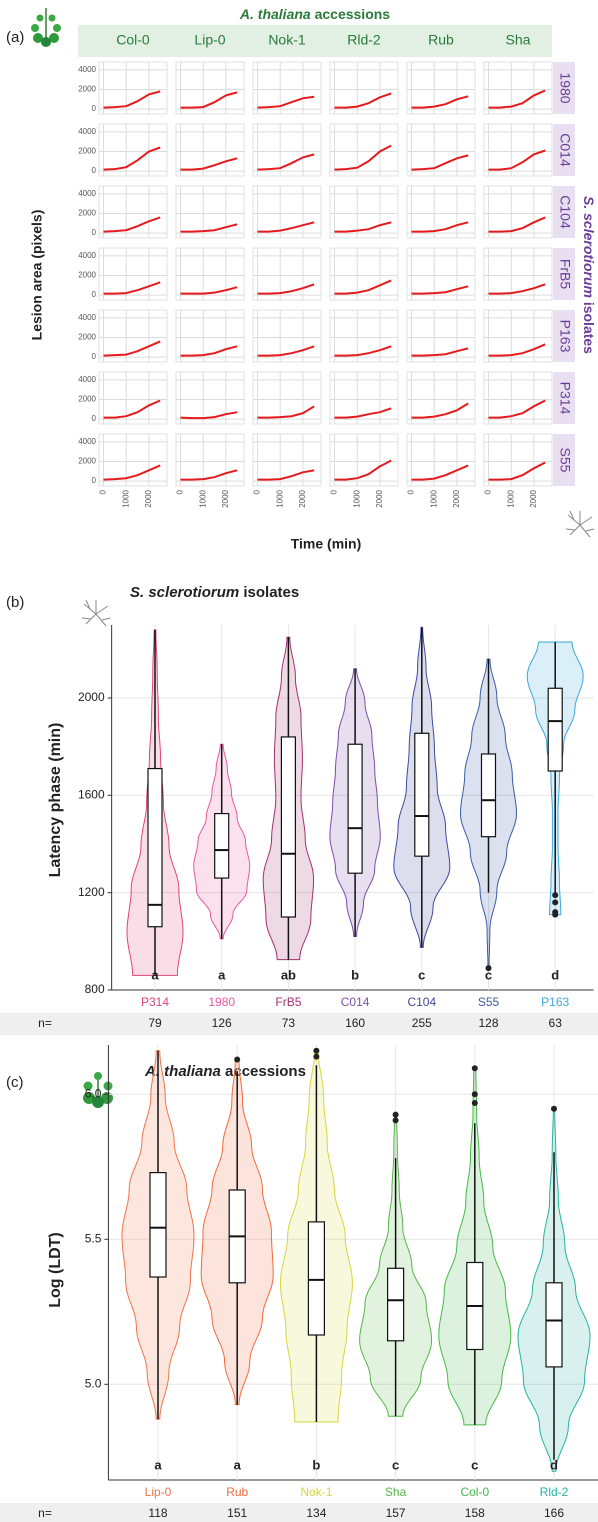  Describe the element at coordinates (316, 1492) in the screenshot. I see `x-tick-label: Nok-1` at that location.